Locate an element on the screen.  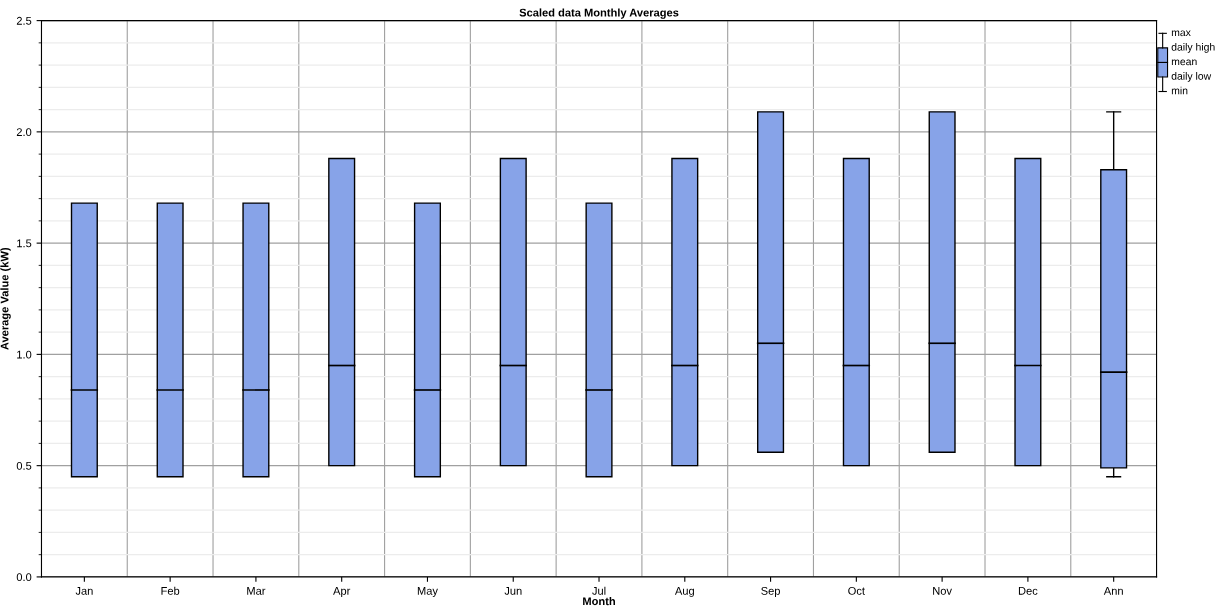
x-tick-label: Mar is located at coordinates (256, 591).